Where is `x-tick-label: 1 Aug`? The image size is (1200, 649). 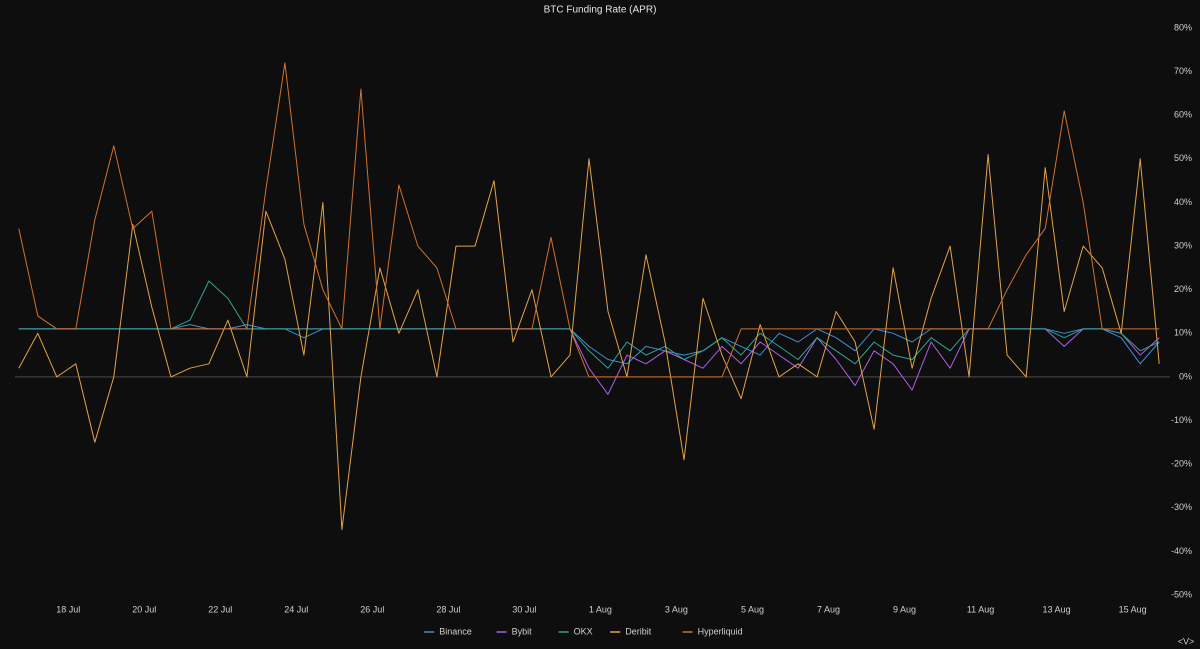
x-tick-label: 1 Aug is located at coordinates (600, 609).